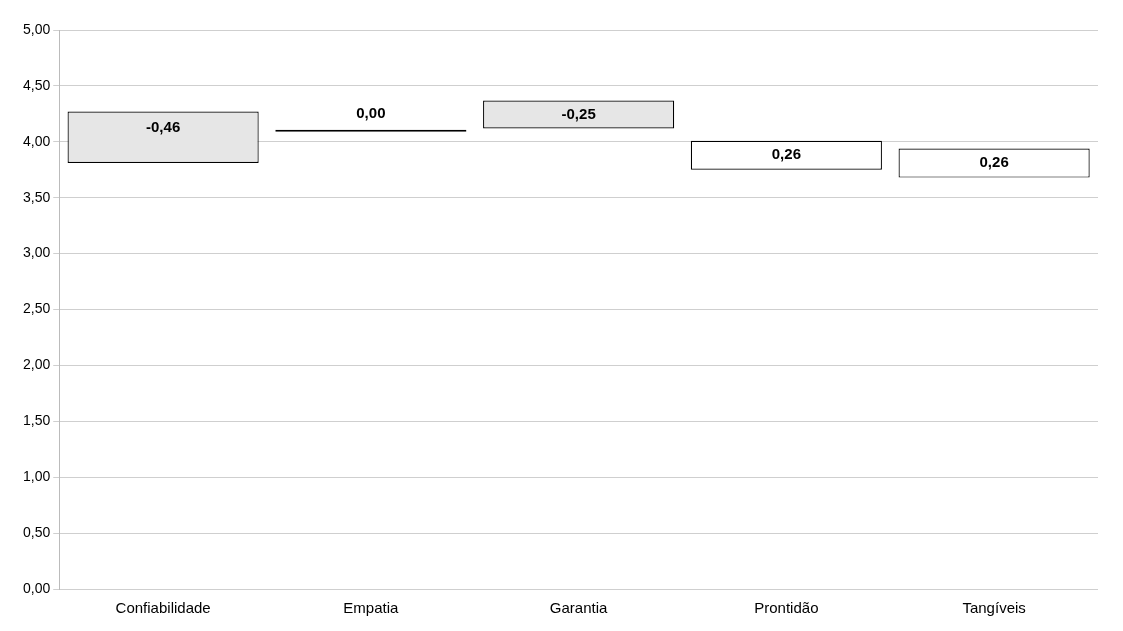 This screenshot has width=1123, height=631. Describe the element at coordinates (37, 252) in the screenshot. I see `y-tick-label: 3,00` at that location.